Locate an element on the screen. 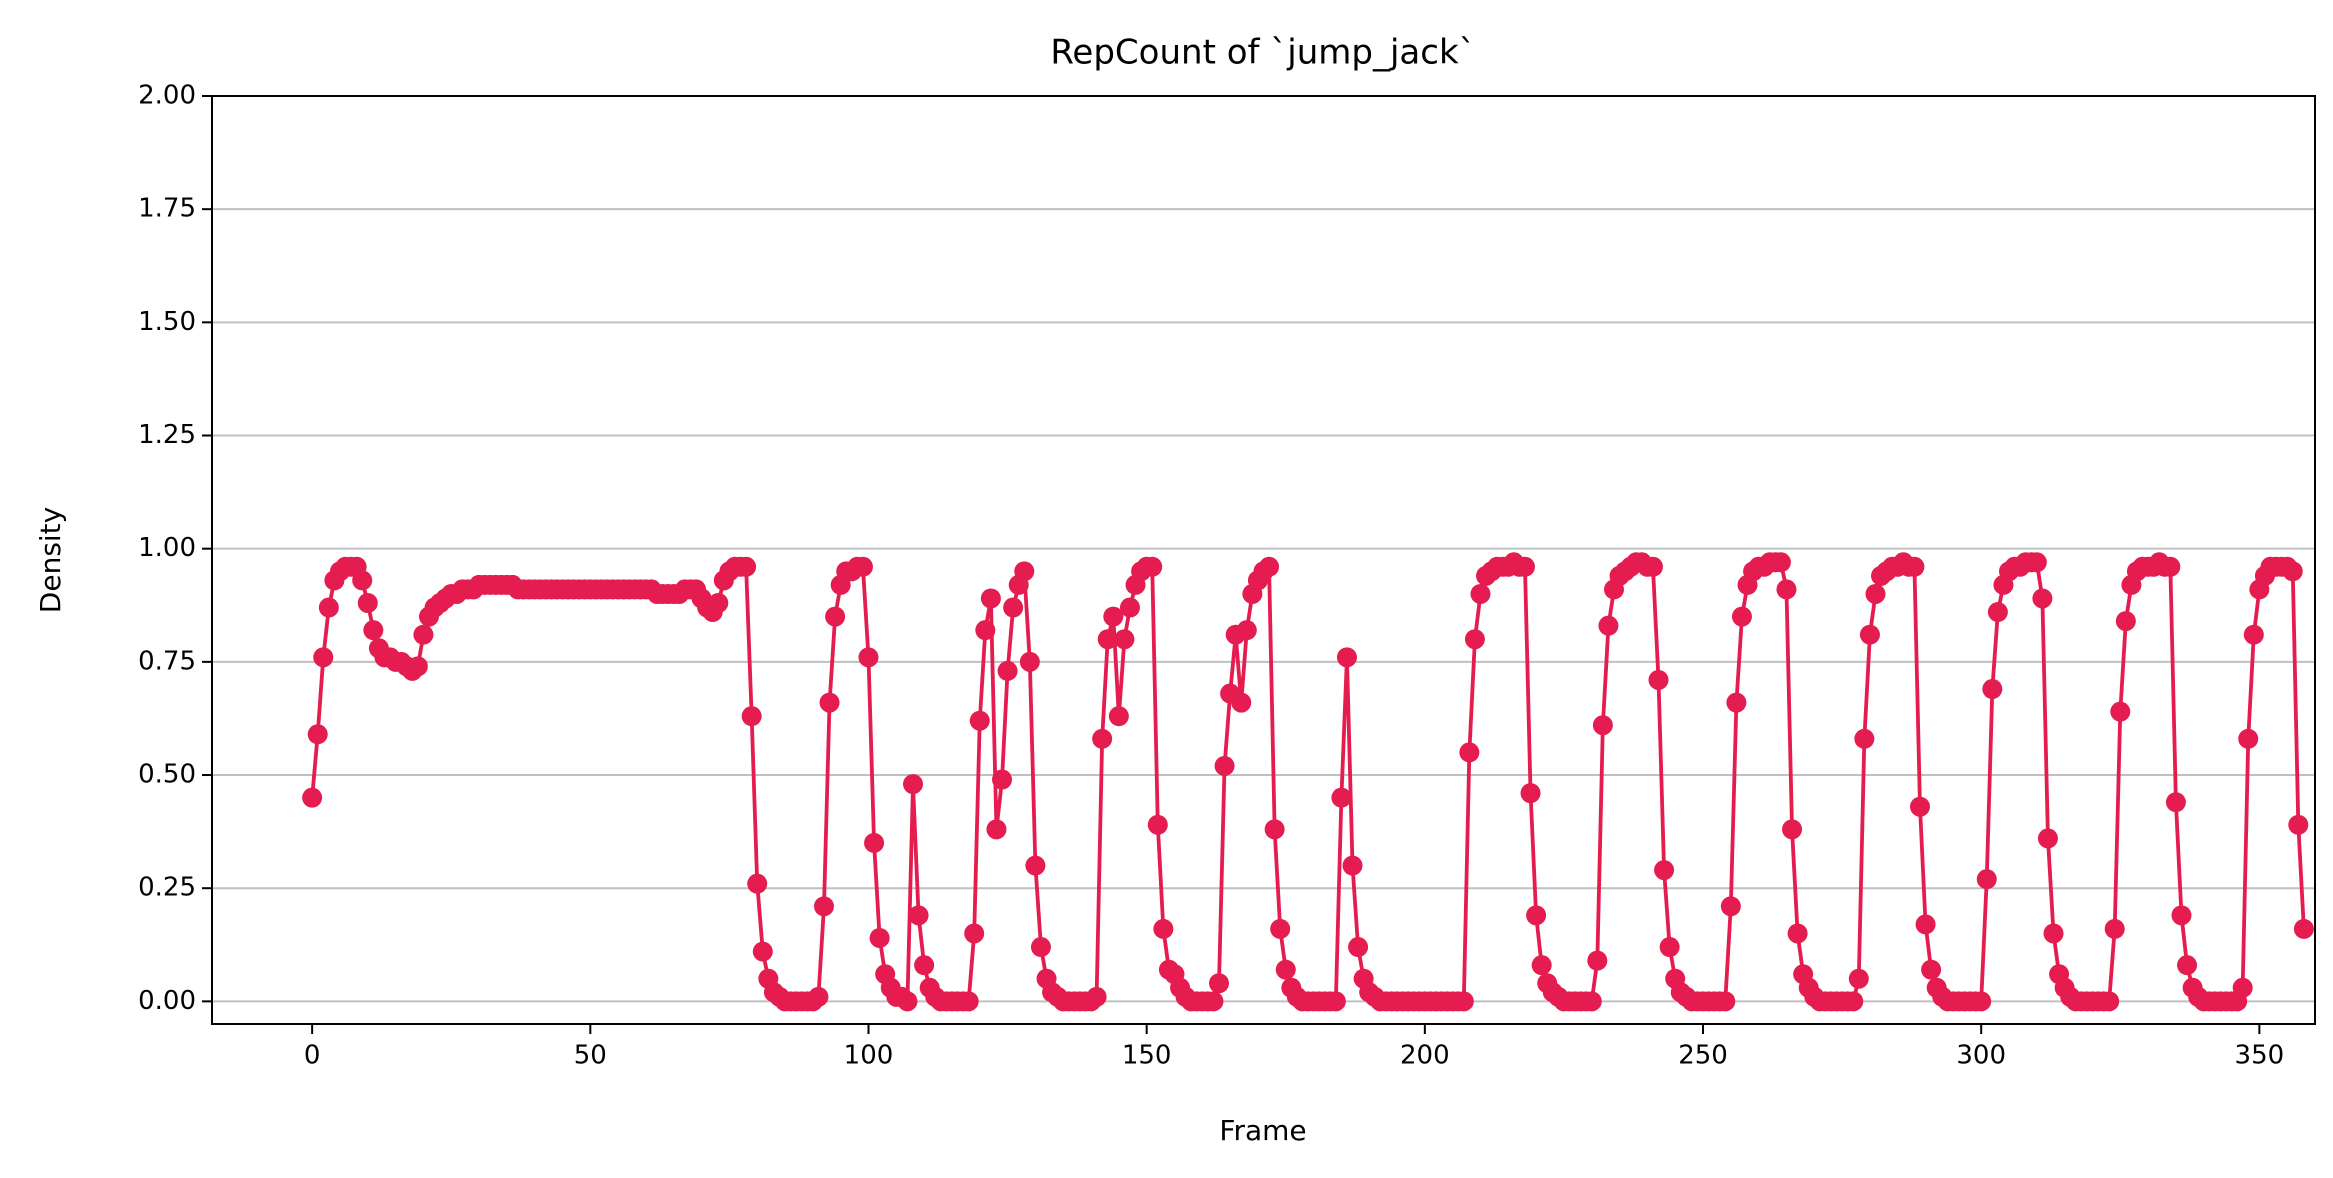 This screenshot has width=2333, height=1178. y-tick-label: 1.75 is located at coordinates (167, 209).